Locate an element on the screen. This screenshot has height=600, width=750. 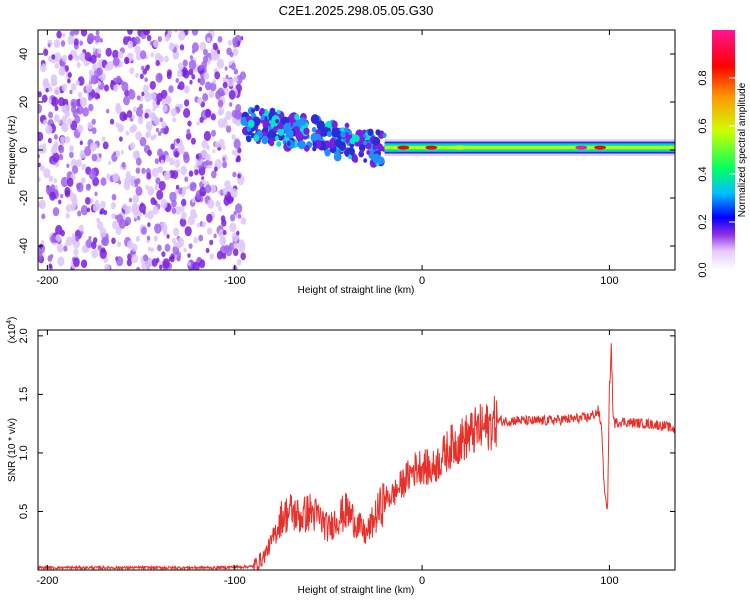
y-tick-label: 40 is located at coordinates (24, 54).